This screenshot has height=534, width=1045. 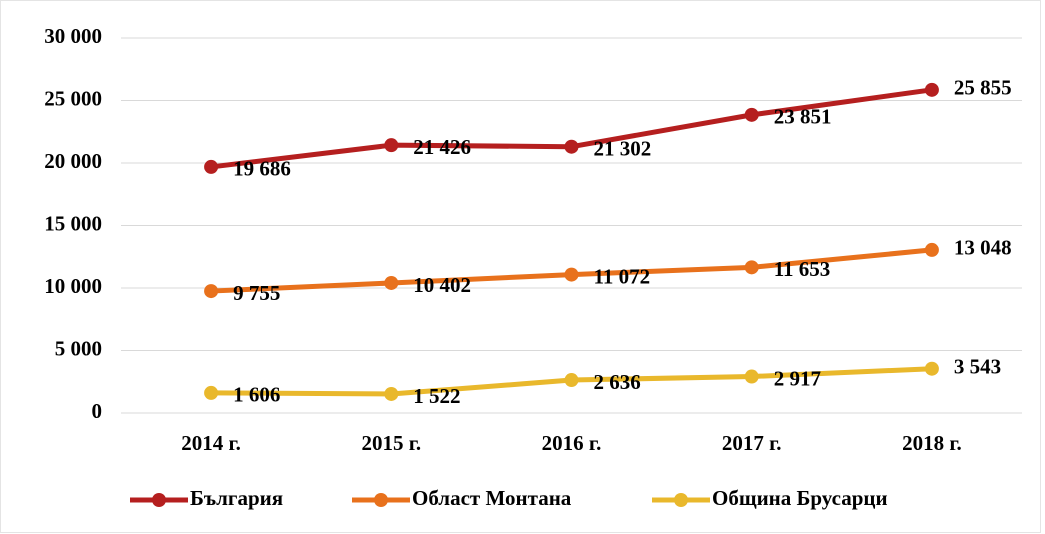 I want to click on x-tick-label: 2016 г., so click(x=572, y=443).